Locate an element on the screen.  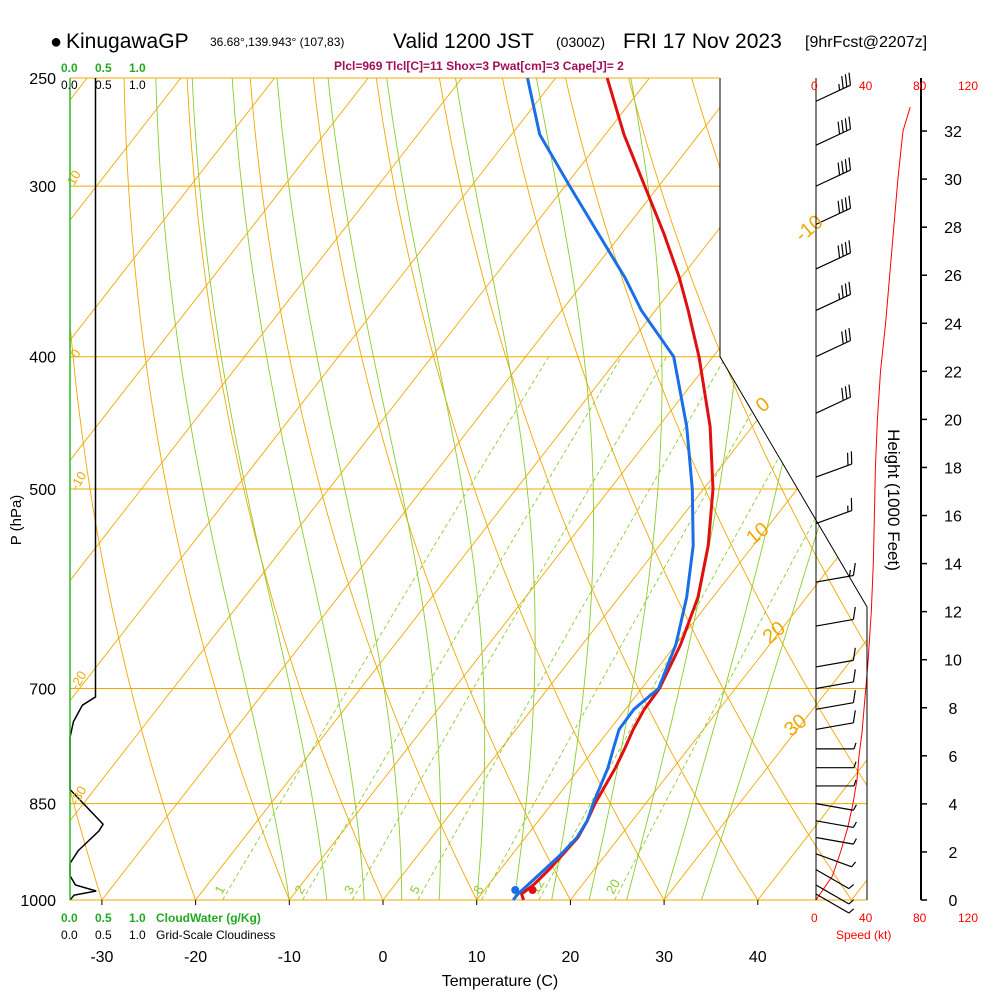
height-tick-label: 22 is located at coordinates (953, 372).